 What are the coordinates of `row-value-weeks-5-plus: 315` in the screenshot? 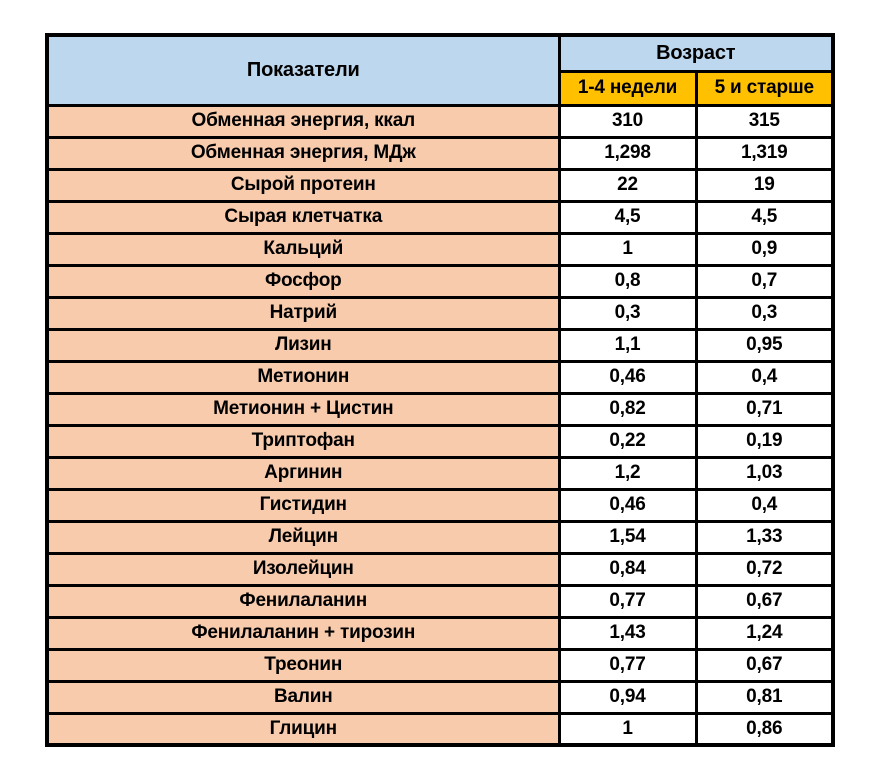 It's located at (764, 121).